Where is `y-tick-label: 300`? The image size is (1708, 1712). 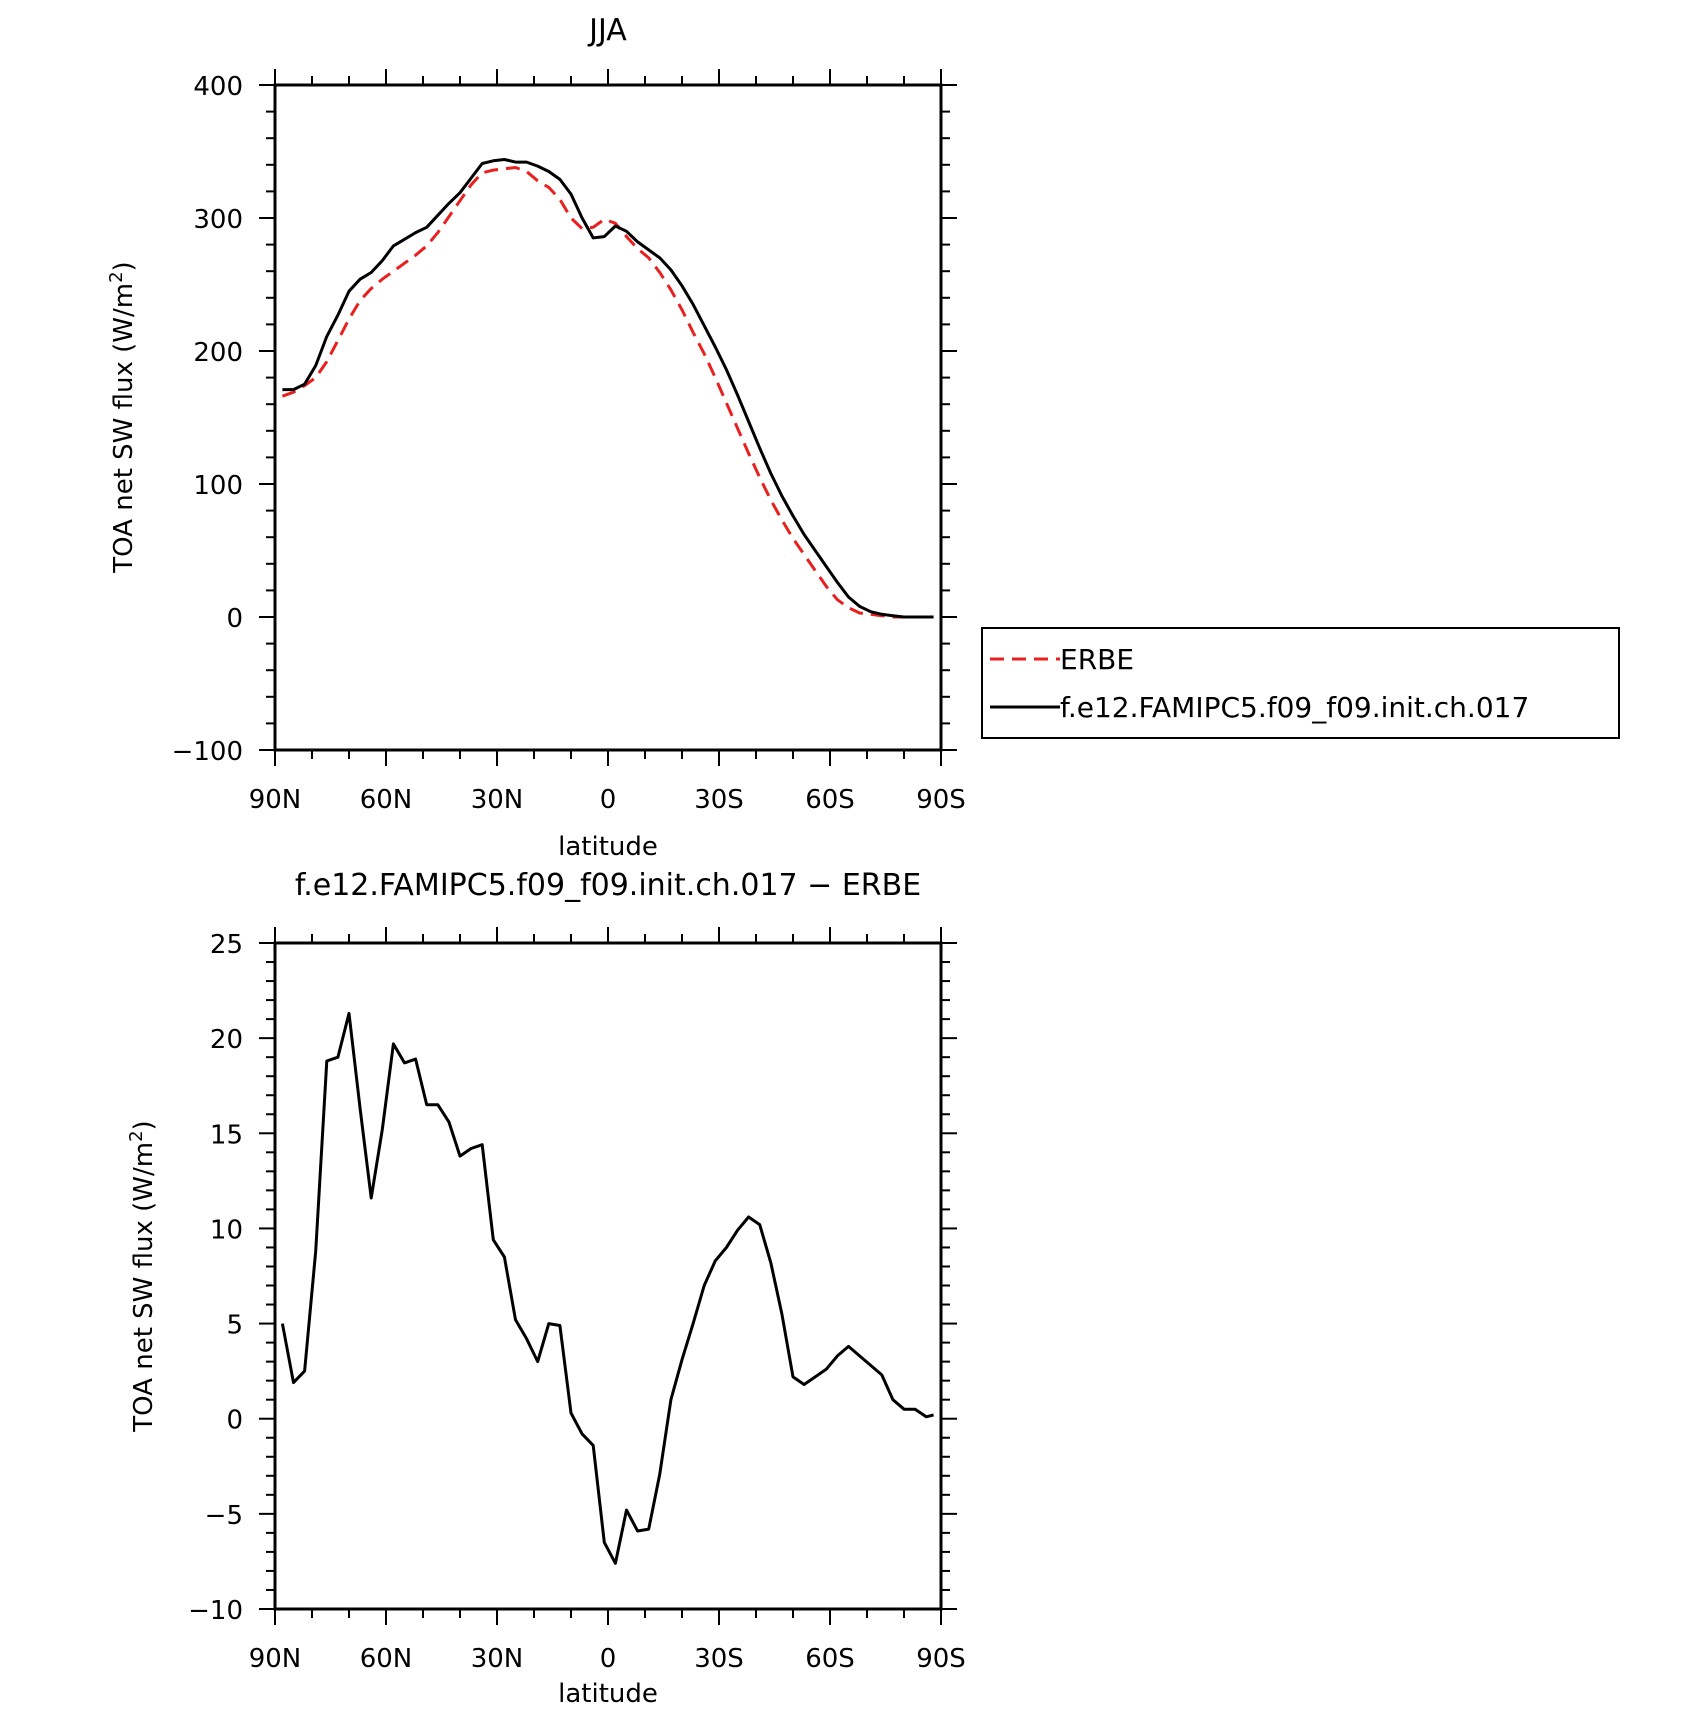
y-tick-label: 300 is located at coordinates (218, 220).